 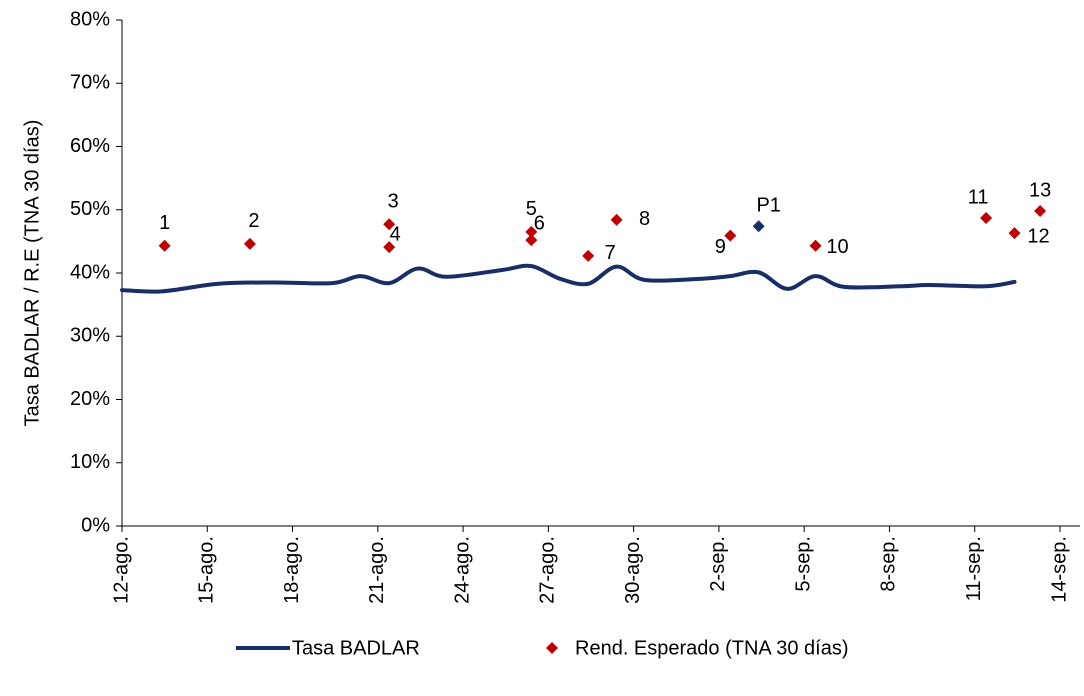 I want to click on x-tick-label: 24-ago., so click(x=462, y=570).